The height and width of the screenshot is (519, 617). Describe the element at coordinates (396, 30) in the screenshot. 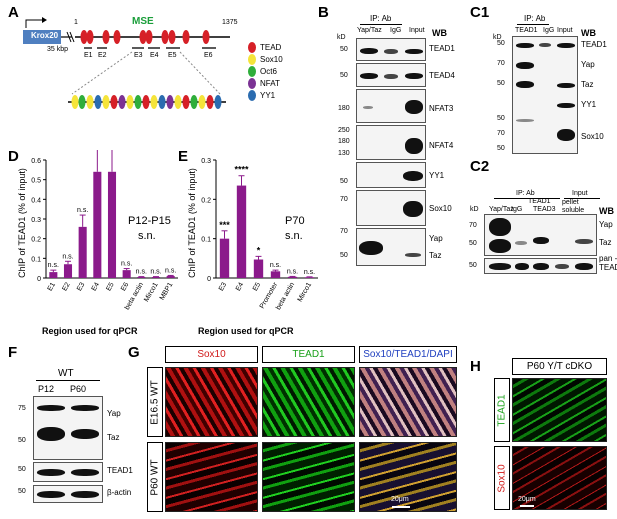

I see `b-col-igg: IgG` at that location.